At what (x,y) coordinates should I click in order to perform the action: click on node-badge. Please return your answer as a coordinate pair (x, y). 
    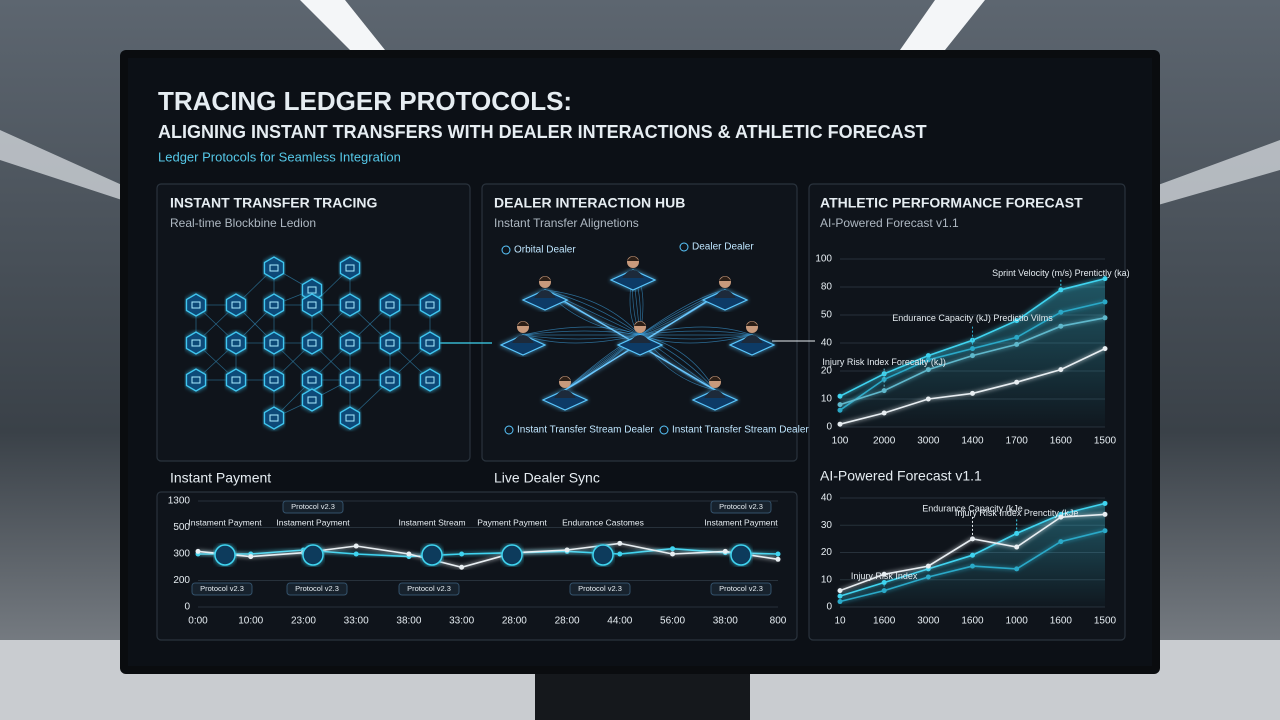
    Looking at the image, I should click on (684, 247).